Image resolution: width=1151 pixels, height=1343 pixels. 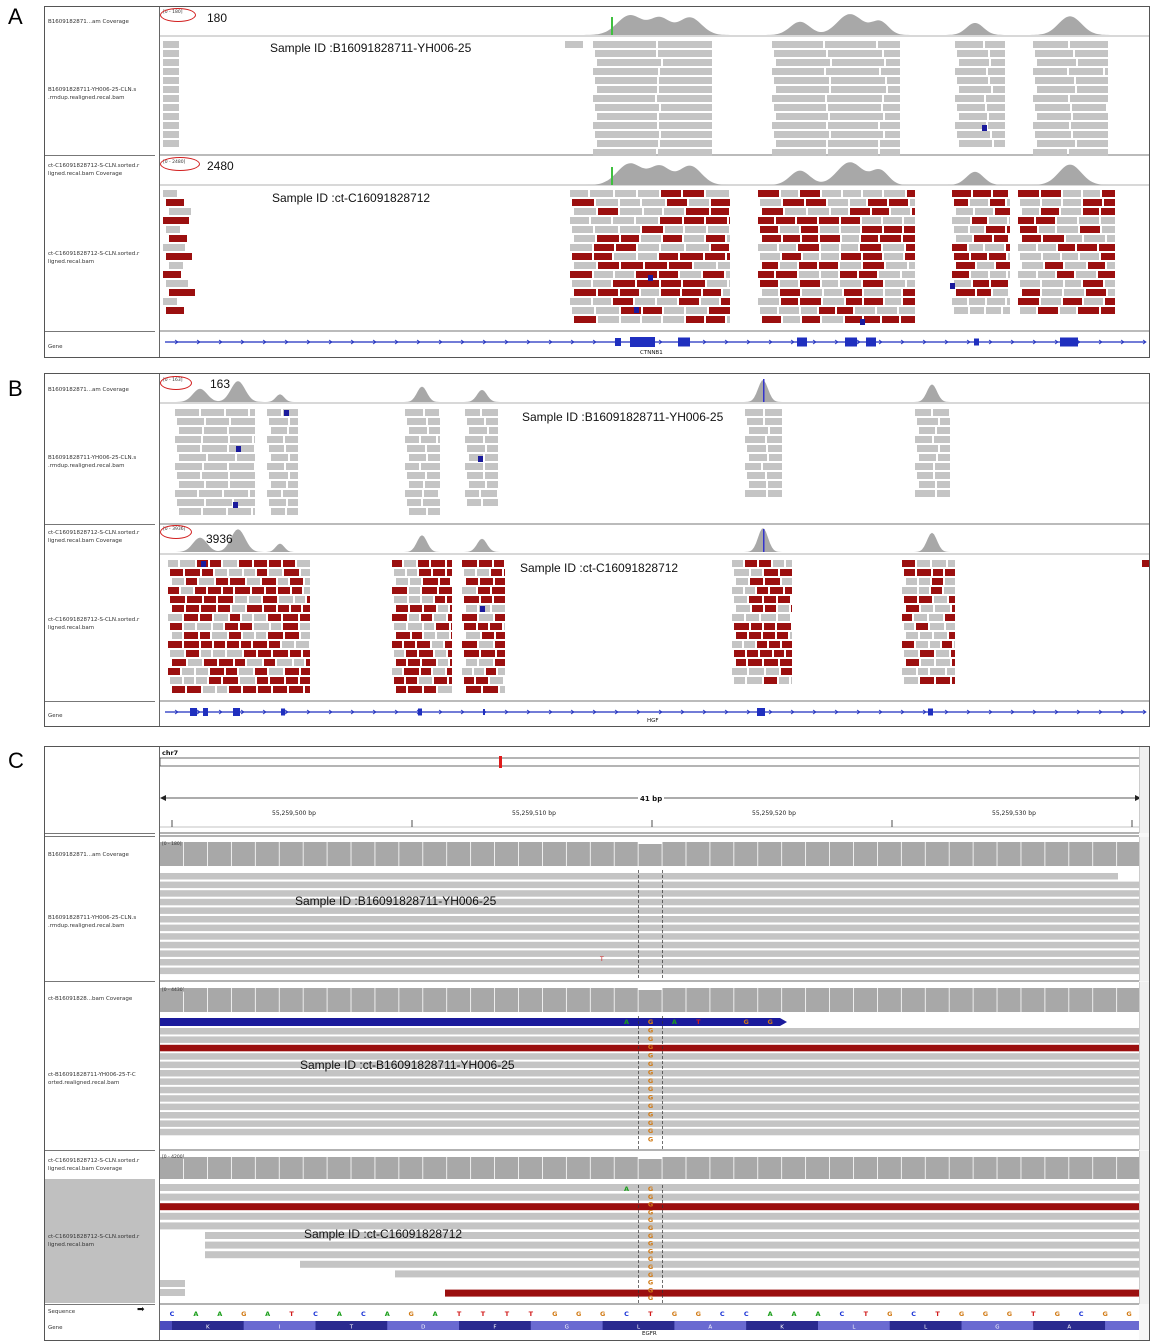 I want to click on range-tag: [0 - 180], so click(x=172, y=844).